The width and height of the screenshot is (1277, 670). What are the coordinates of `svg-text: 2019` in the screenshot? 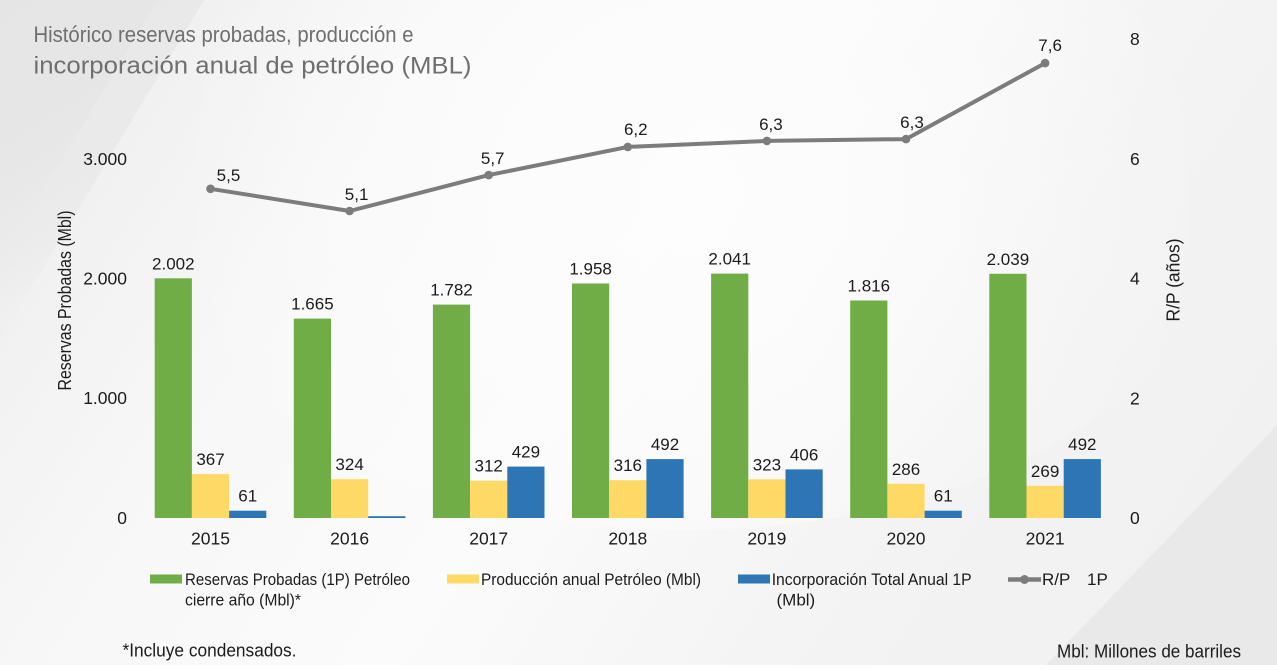 It's located at (766, 539).